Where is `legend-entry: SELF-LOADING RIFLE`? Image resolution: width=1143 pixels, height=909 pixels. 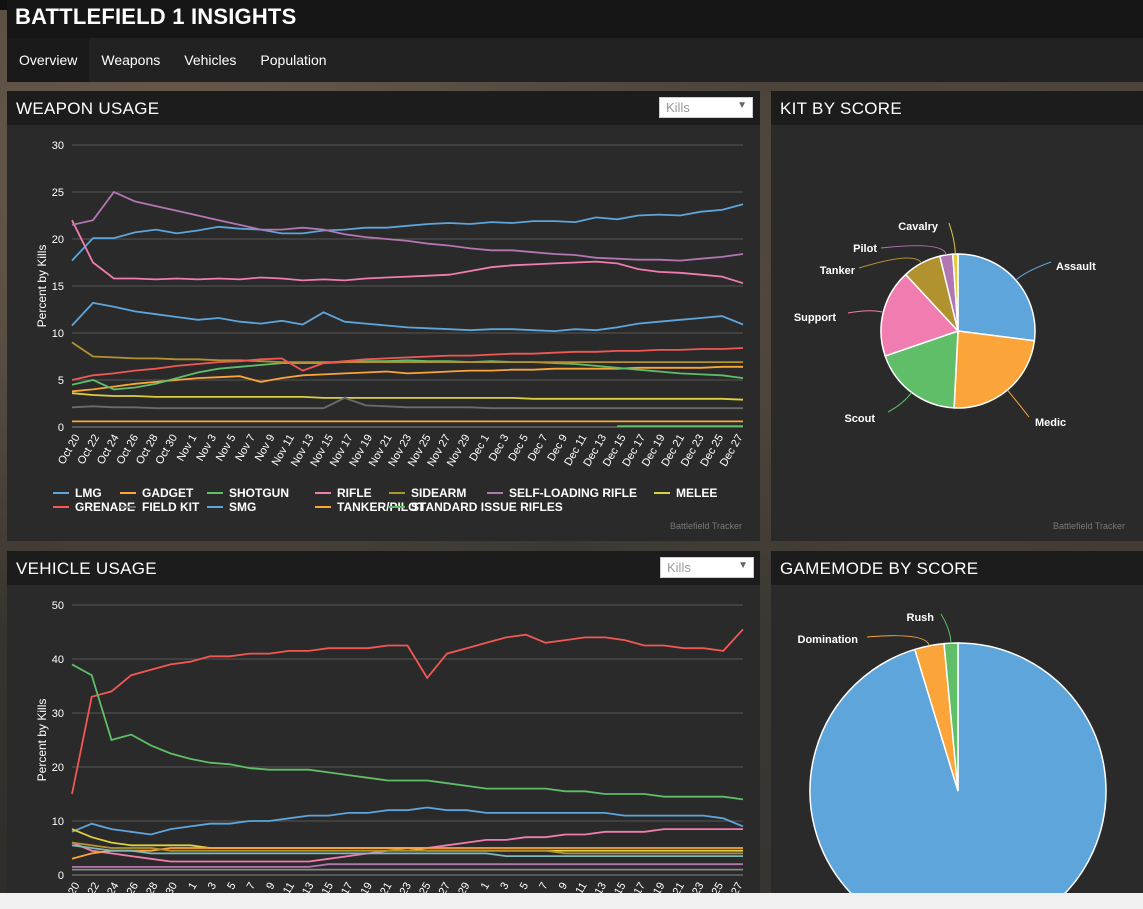
legend-entry: SELF-LOADING RIFLE is located at coordinates (573, 493).